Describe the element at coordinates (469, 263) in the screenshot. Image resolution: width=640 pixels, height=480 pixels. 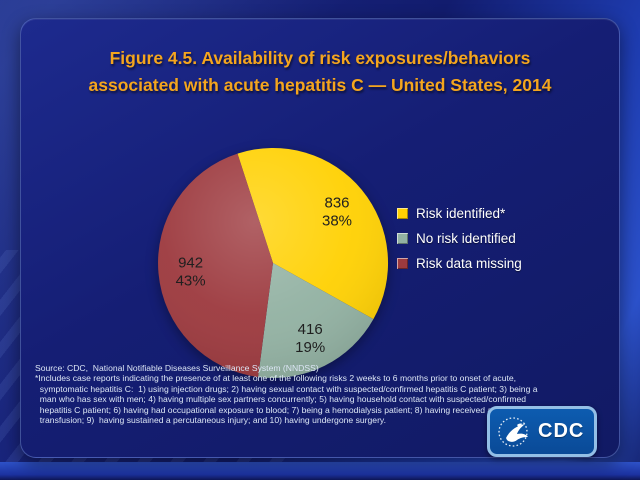
I see `legend-label: Risk data missing` at that location.